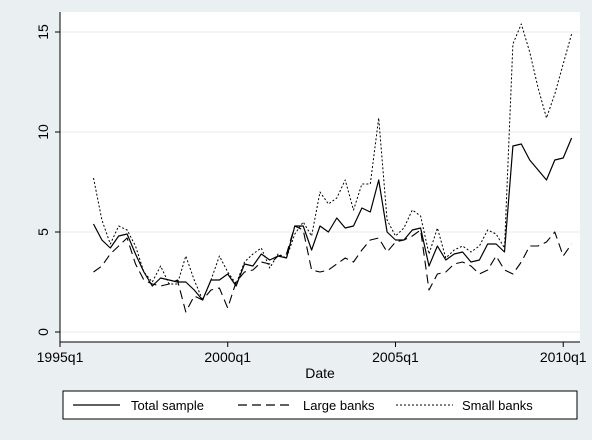 Image resolution: width=592 pixels, height=440 pixels. Describe the element at coordinates (320, 373) in the screenshot. I see `x-axis-label: Date` at that location.